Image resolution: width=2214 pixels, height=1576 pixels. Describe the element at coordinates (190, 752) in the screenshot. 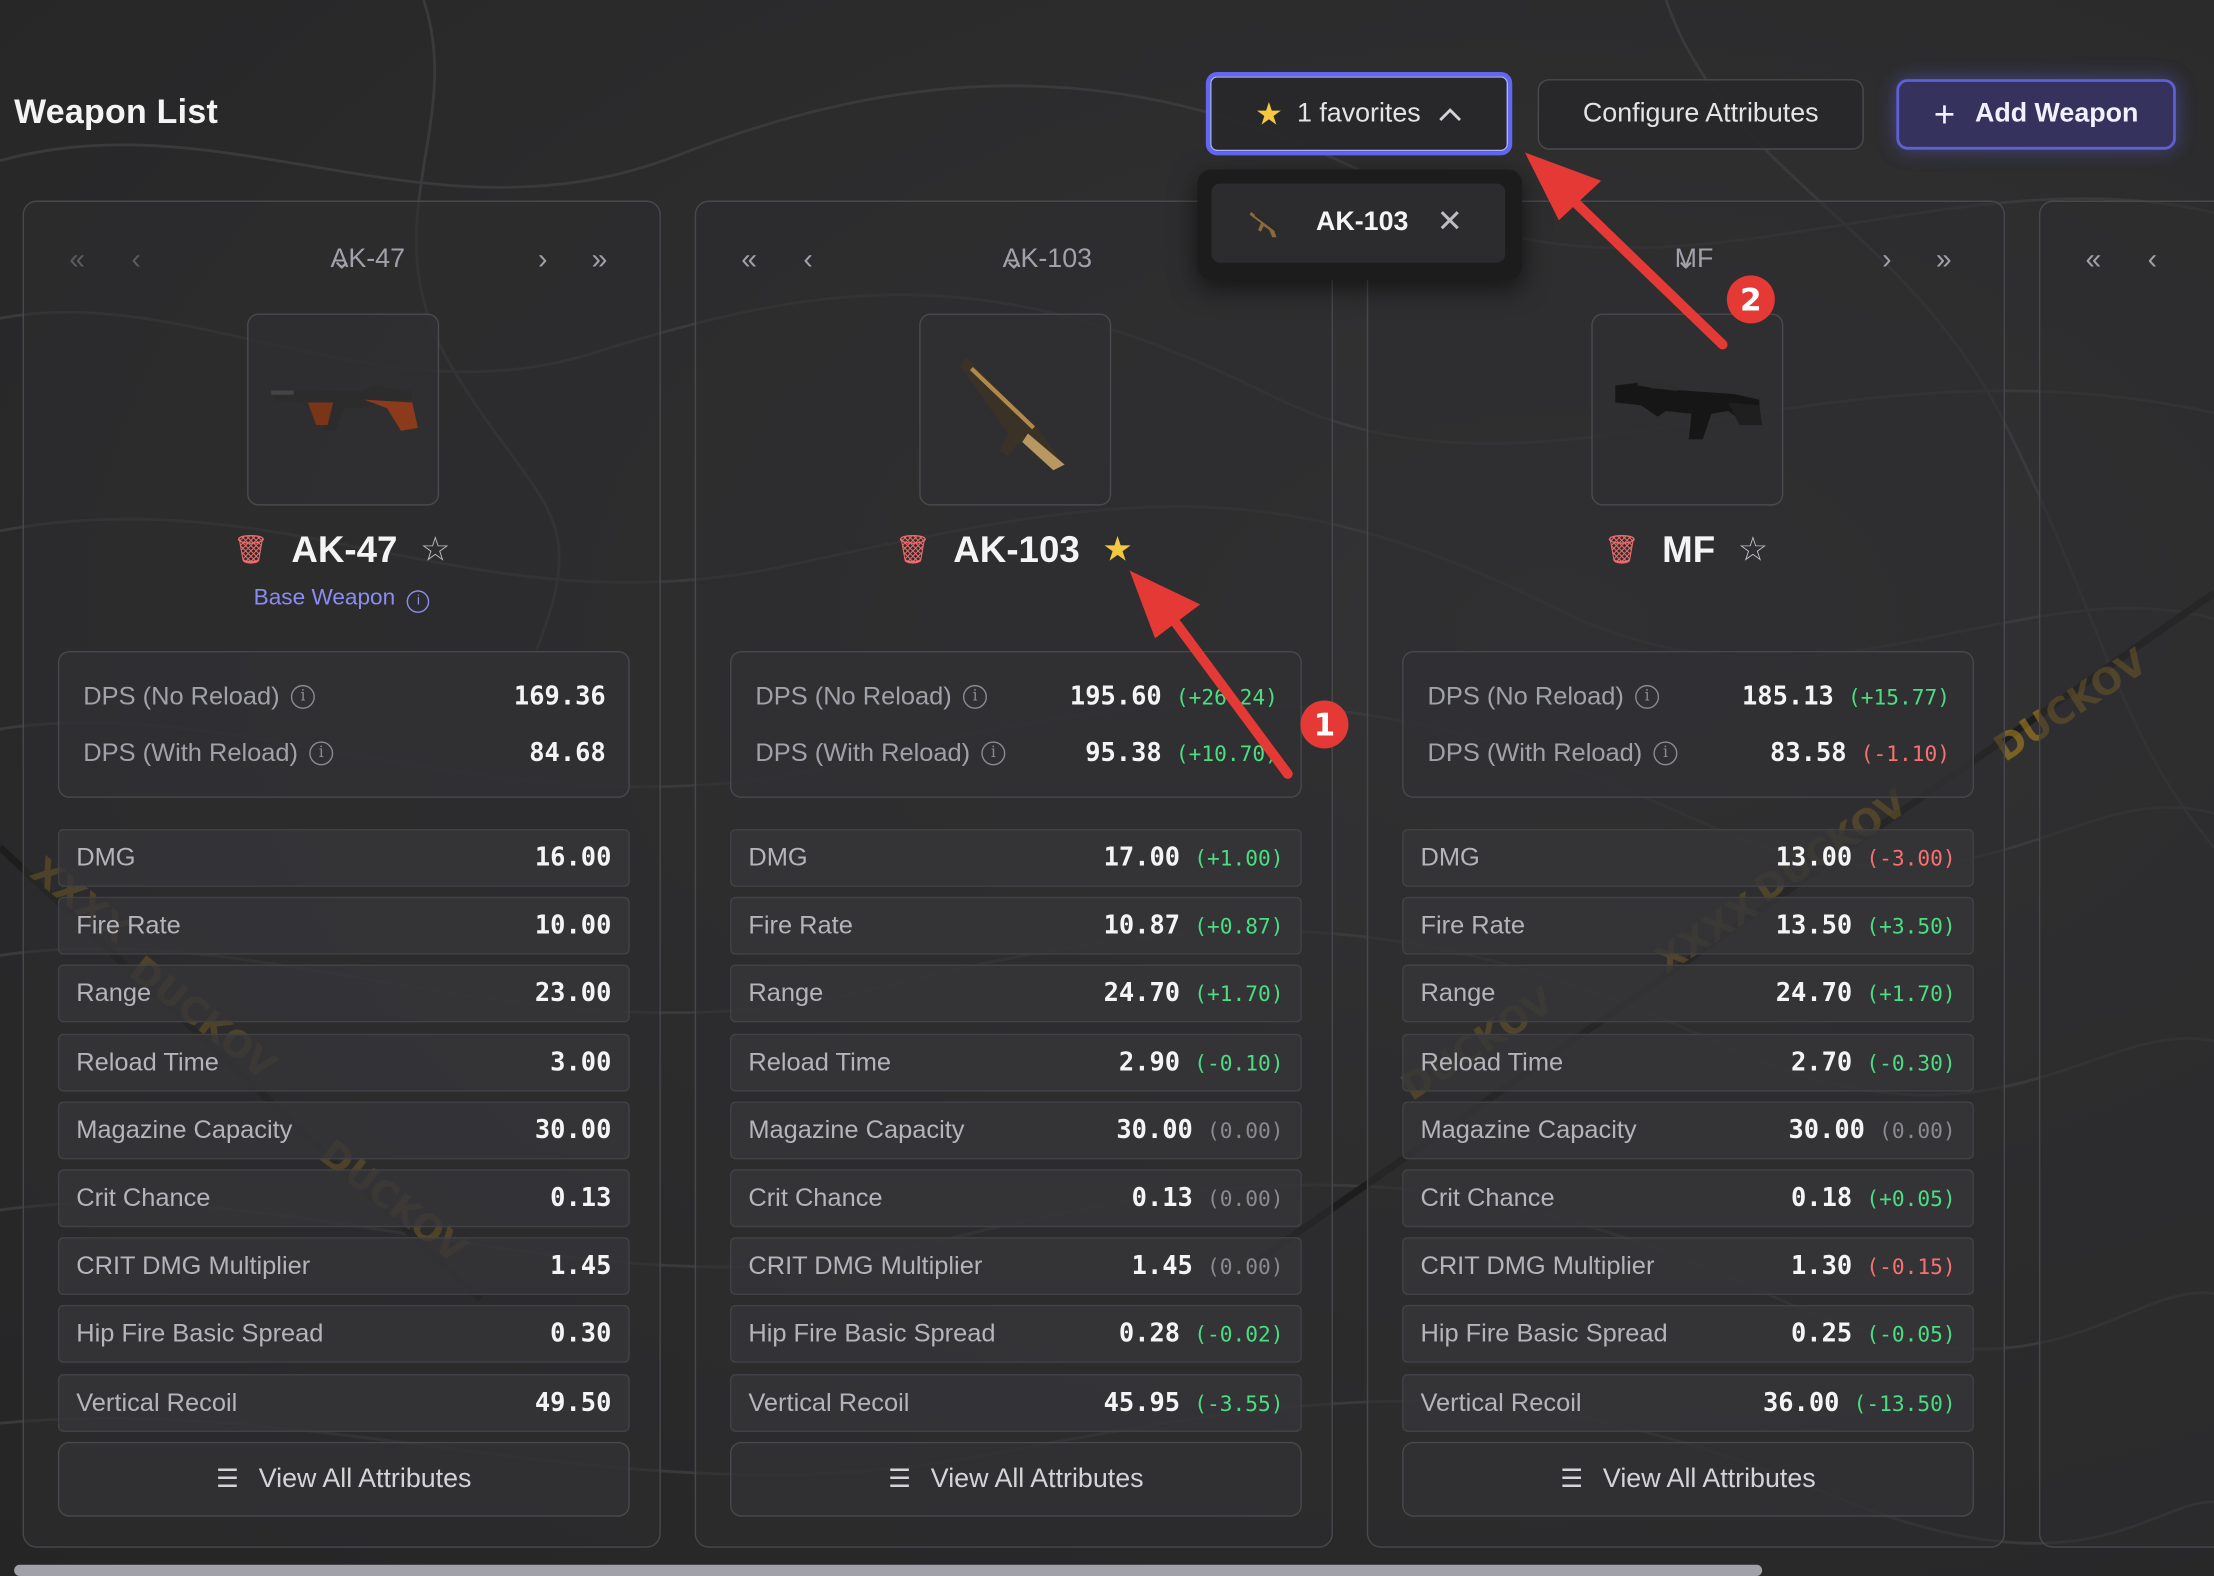

I see `dps-label: DPS (With Reload)` at that location.